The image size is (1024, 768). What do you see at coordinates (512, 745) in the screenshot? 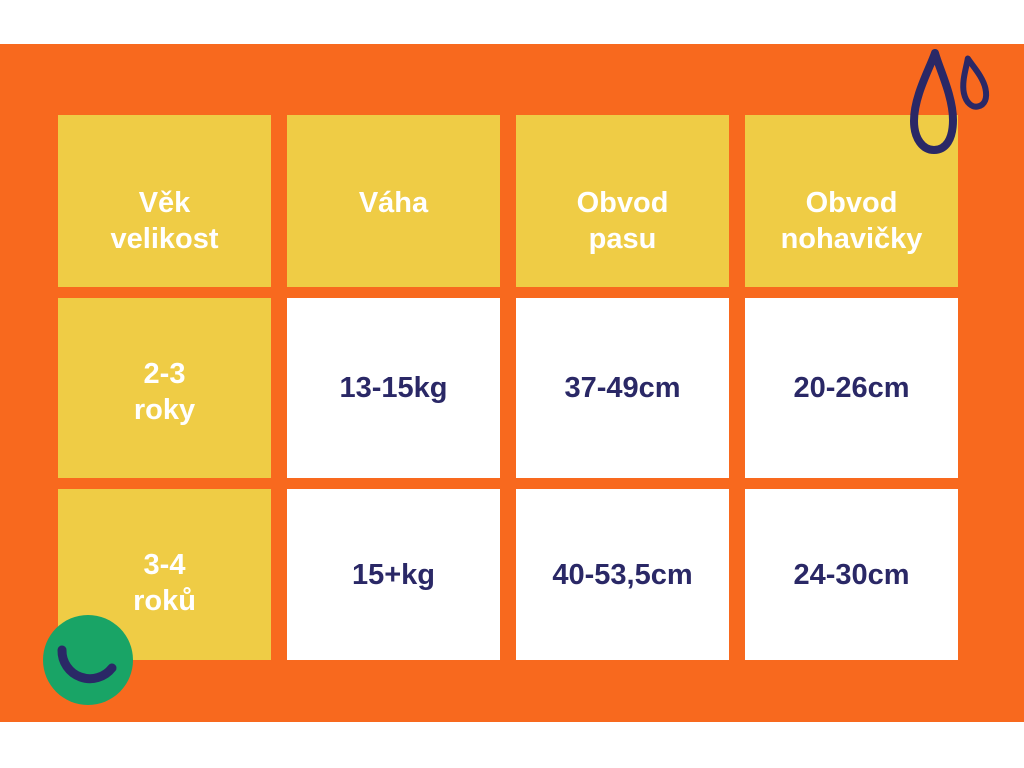
I see `bottom-white-strip` at bounding box center [512, 745].